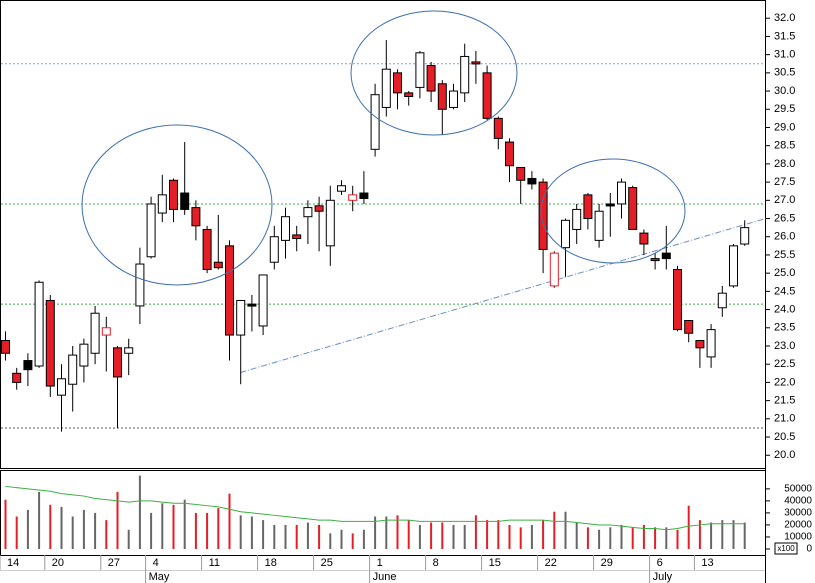 This screenshot has height=583, width=815. I want to click on month-label: July, so click(663, 577).